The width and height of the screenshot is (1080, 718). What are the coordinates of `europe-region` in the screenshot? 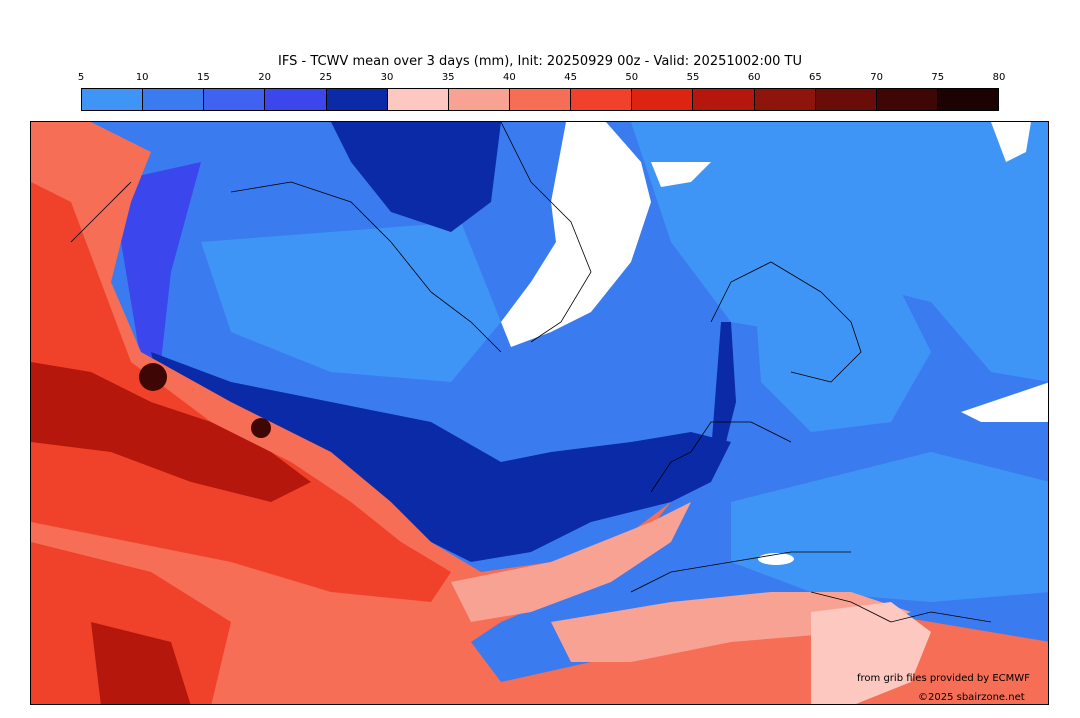 It's located at (889, 527).